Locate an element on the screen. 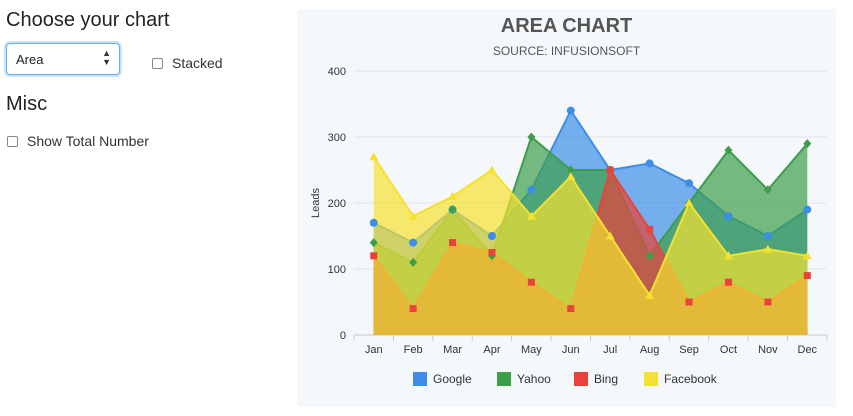 This screenshot has width=853, height=416. legend-label-bing: Bing is located at coordinates (606, 379).